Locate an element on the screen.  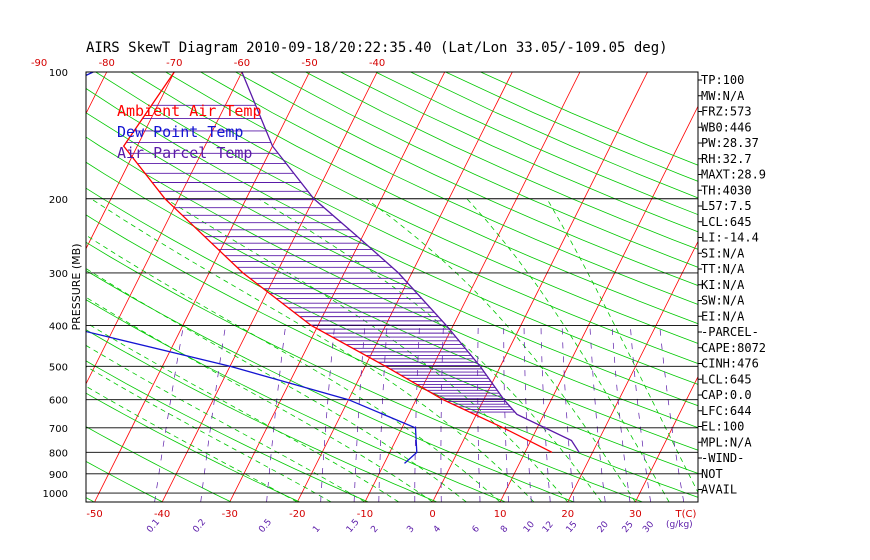
bottom-temp-tick-label: -50 is located at coordinates (94, 514).